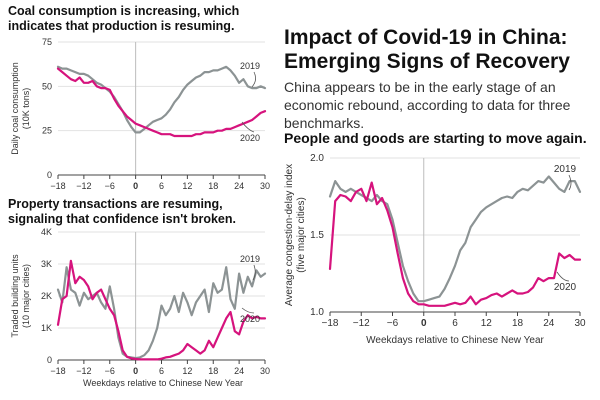  I want to click on coal-series-2019, so click(161, 99).